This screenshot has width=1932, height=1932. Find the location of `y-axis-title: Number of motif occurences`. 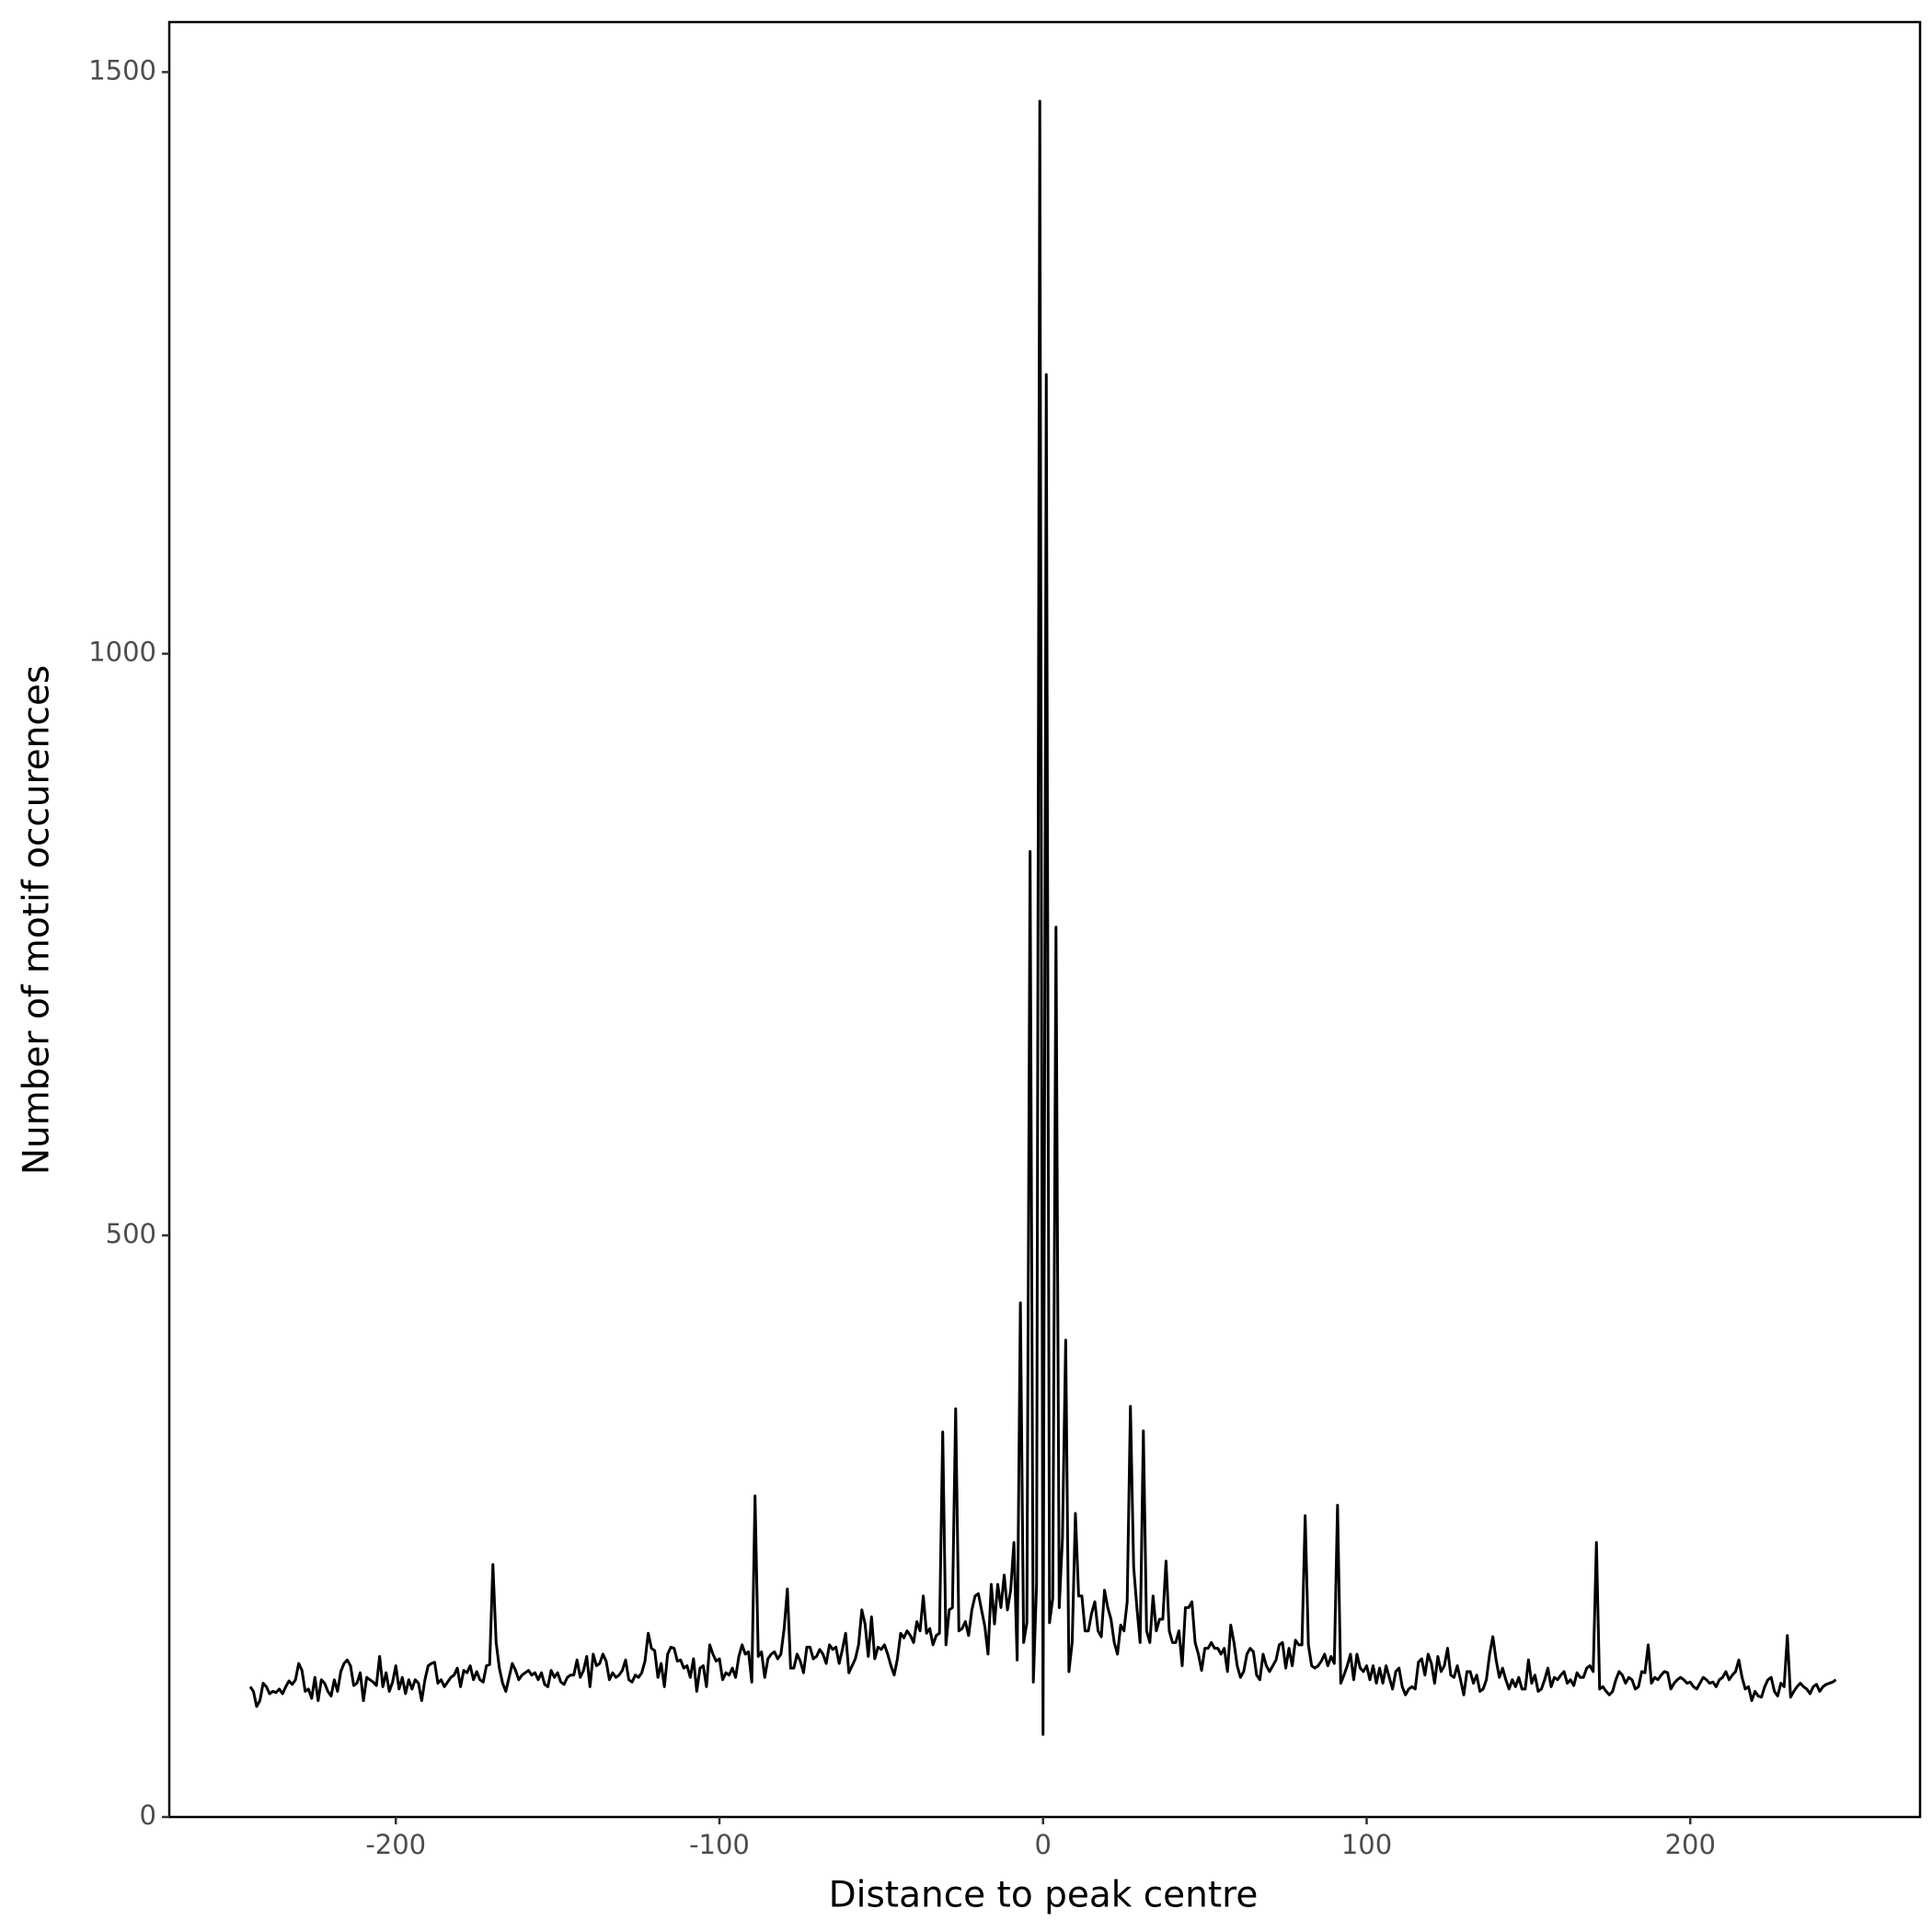

y-axis-title: Number of motif occurences is located at coordinates (37, 920).